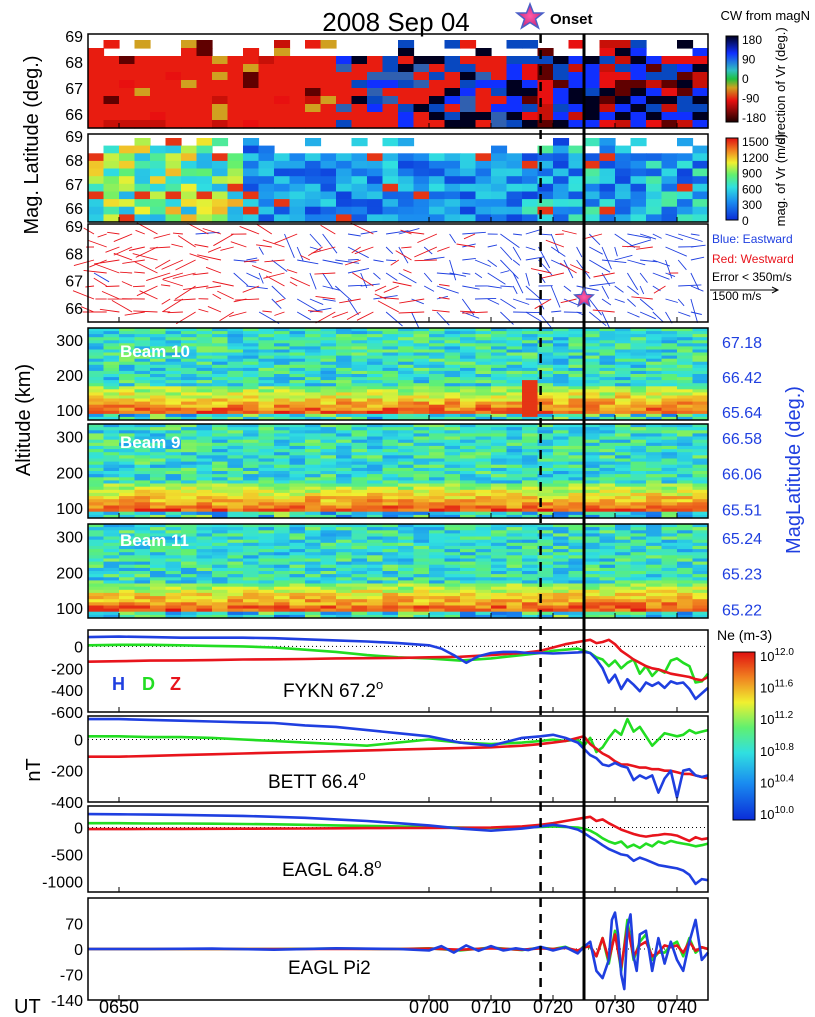  What do you see at coordinates (398, 759) in the screenshot?
I see `panel-frame` at bounding box center [398, 759].